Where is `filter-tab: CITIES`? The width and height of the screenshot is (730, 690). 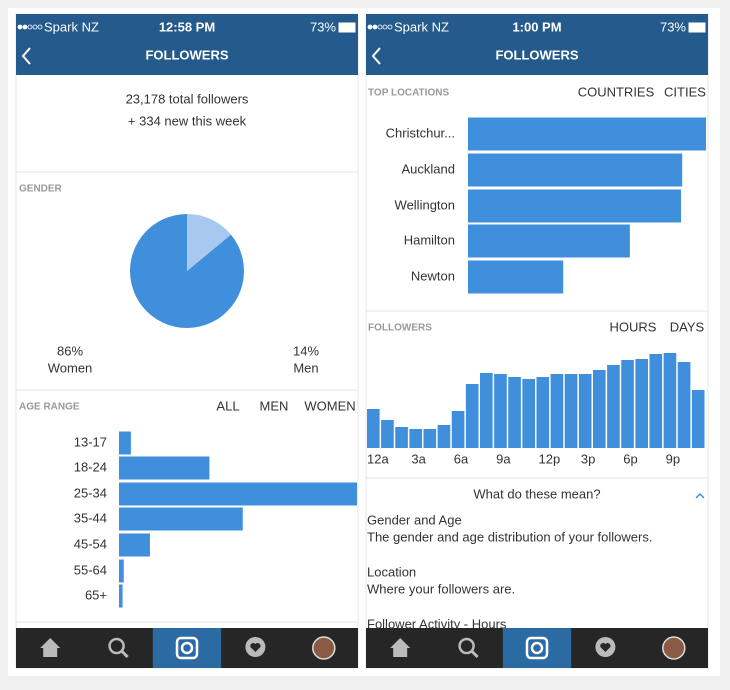 filter-tab: CITIES is located at coordinates (685, 91).